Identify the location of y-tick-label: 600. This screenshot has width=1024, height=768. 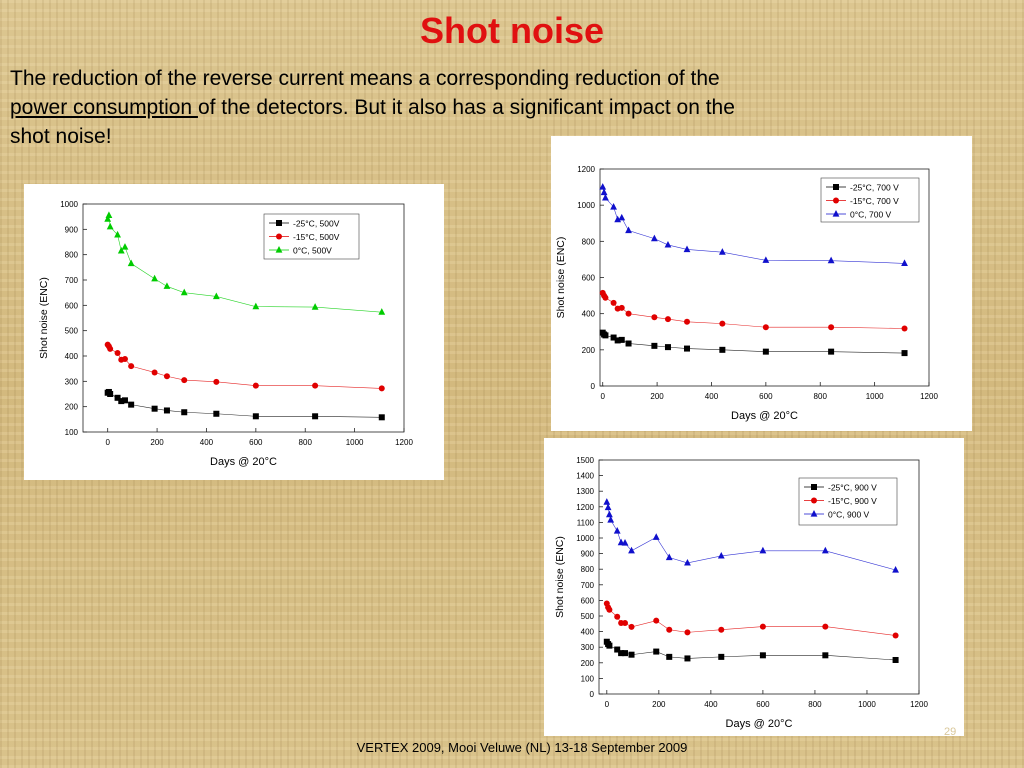
(72, 305).